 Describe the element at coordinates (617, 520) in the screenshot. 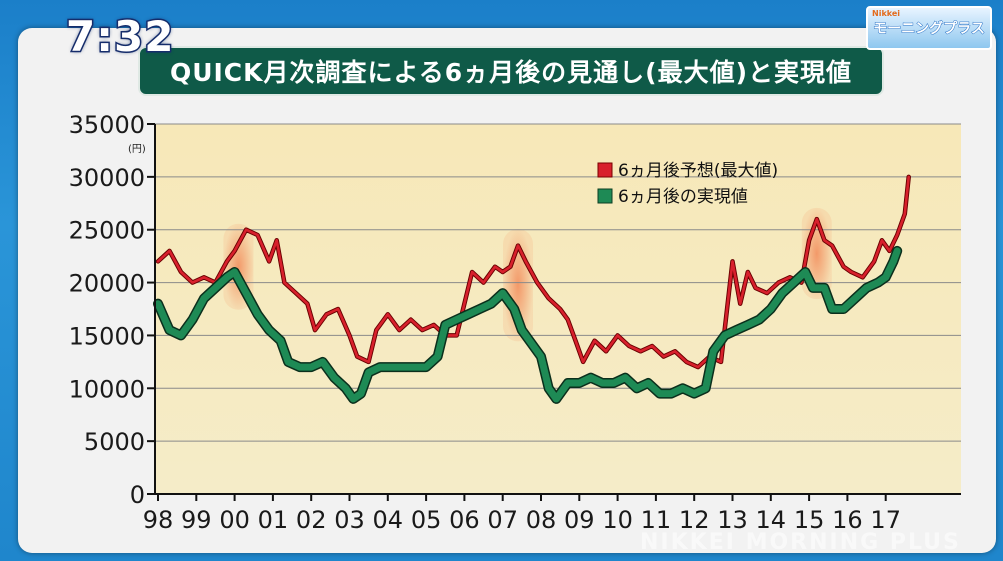

I see `x-tick-label-10: 10` at that location.